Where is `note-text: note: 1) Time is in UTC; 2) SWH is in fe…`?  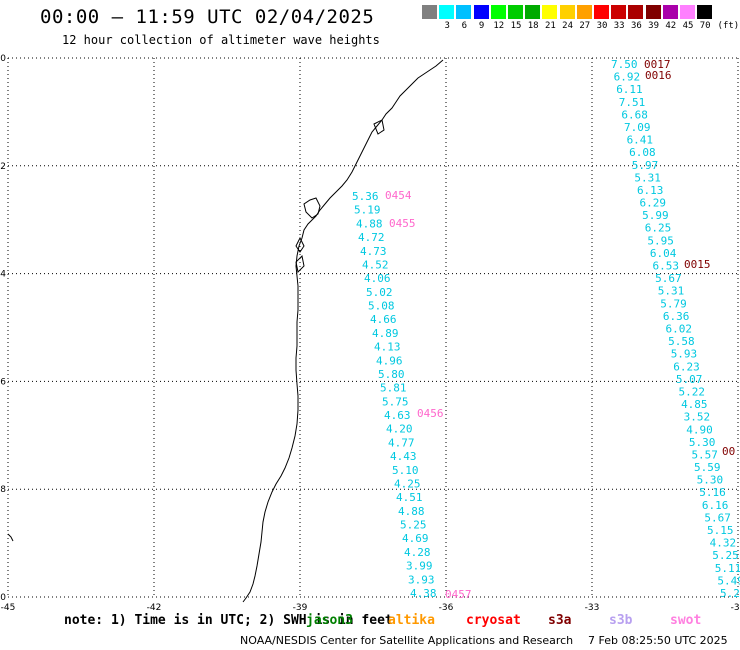
note-text: note: 1) Time is in UTC; 2) SWH is in fe… is located at coordinates (228, 620).